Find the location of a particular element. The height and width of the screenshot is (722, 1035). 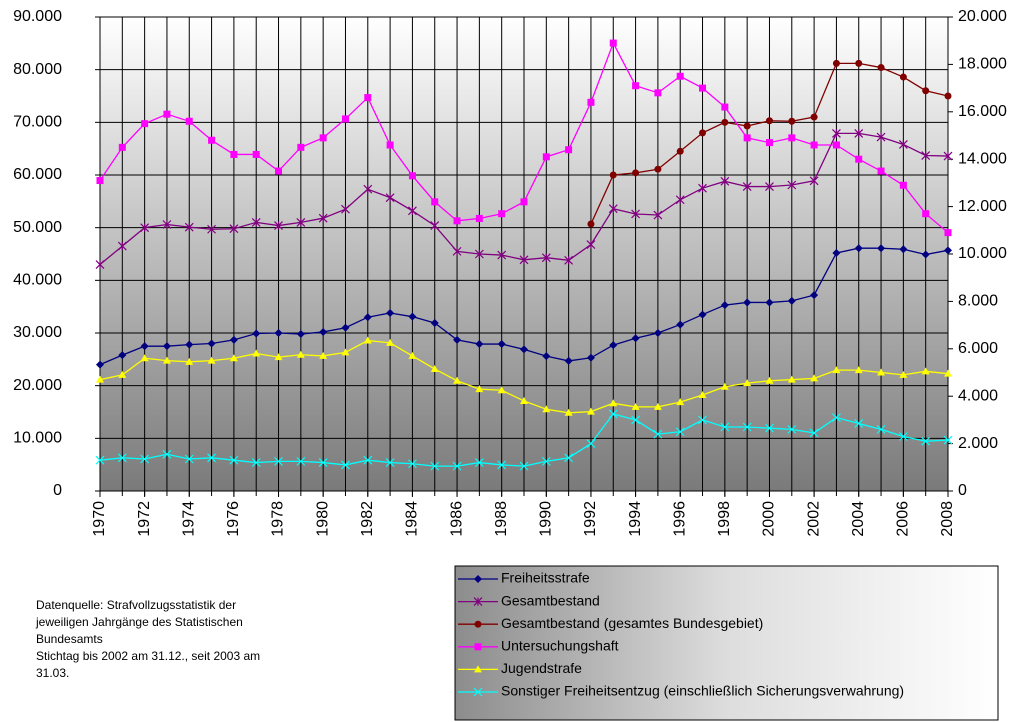

legend-box is located at coordinates (726, 643).